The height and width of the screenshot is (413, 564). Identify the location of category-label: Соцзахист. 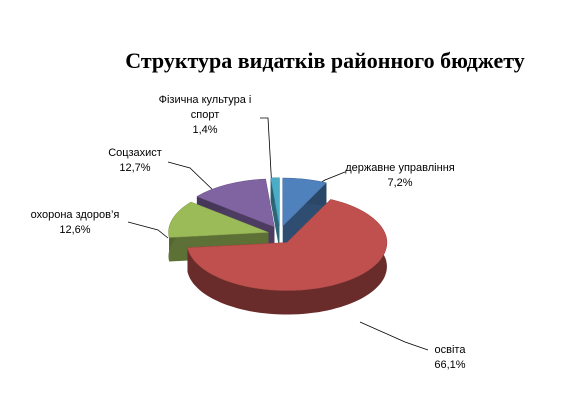
(135, 153).